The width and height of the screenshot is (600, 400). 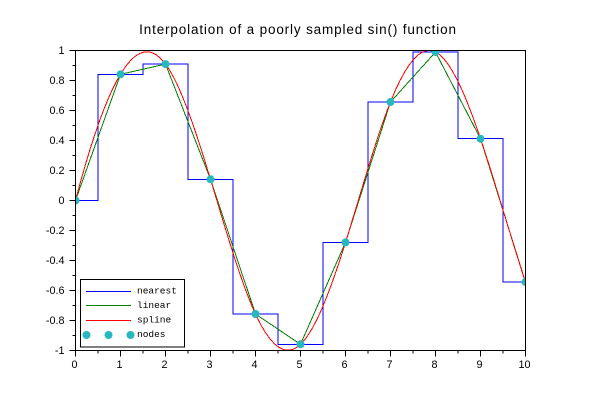 I want to click on svg-text: 0.8, so click(x=56, y=81).